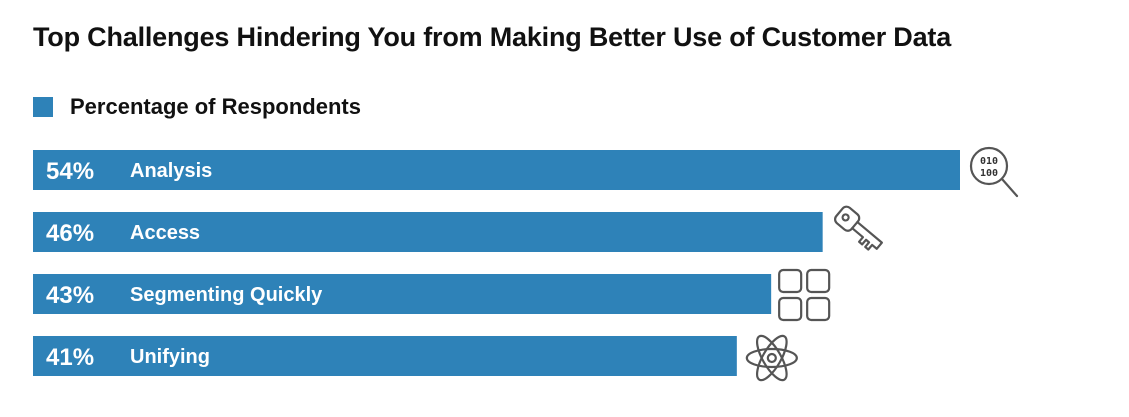  I want to click on bar-category-label: Access, so click(165, 233).